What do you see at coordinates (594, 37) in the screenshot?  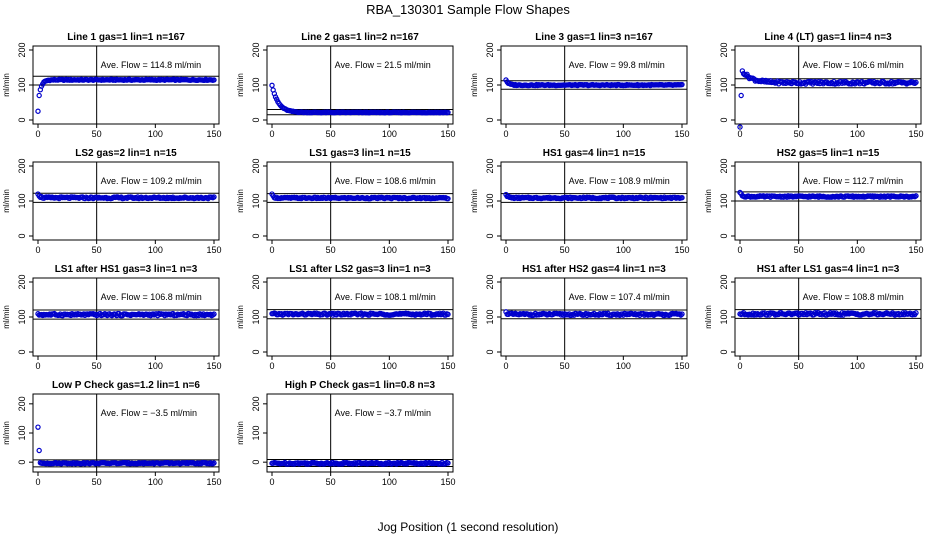 I see `panel-title: Line 3 gas=1 lin=3 n=167` at bounding box center [594, 37].